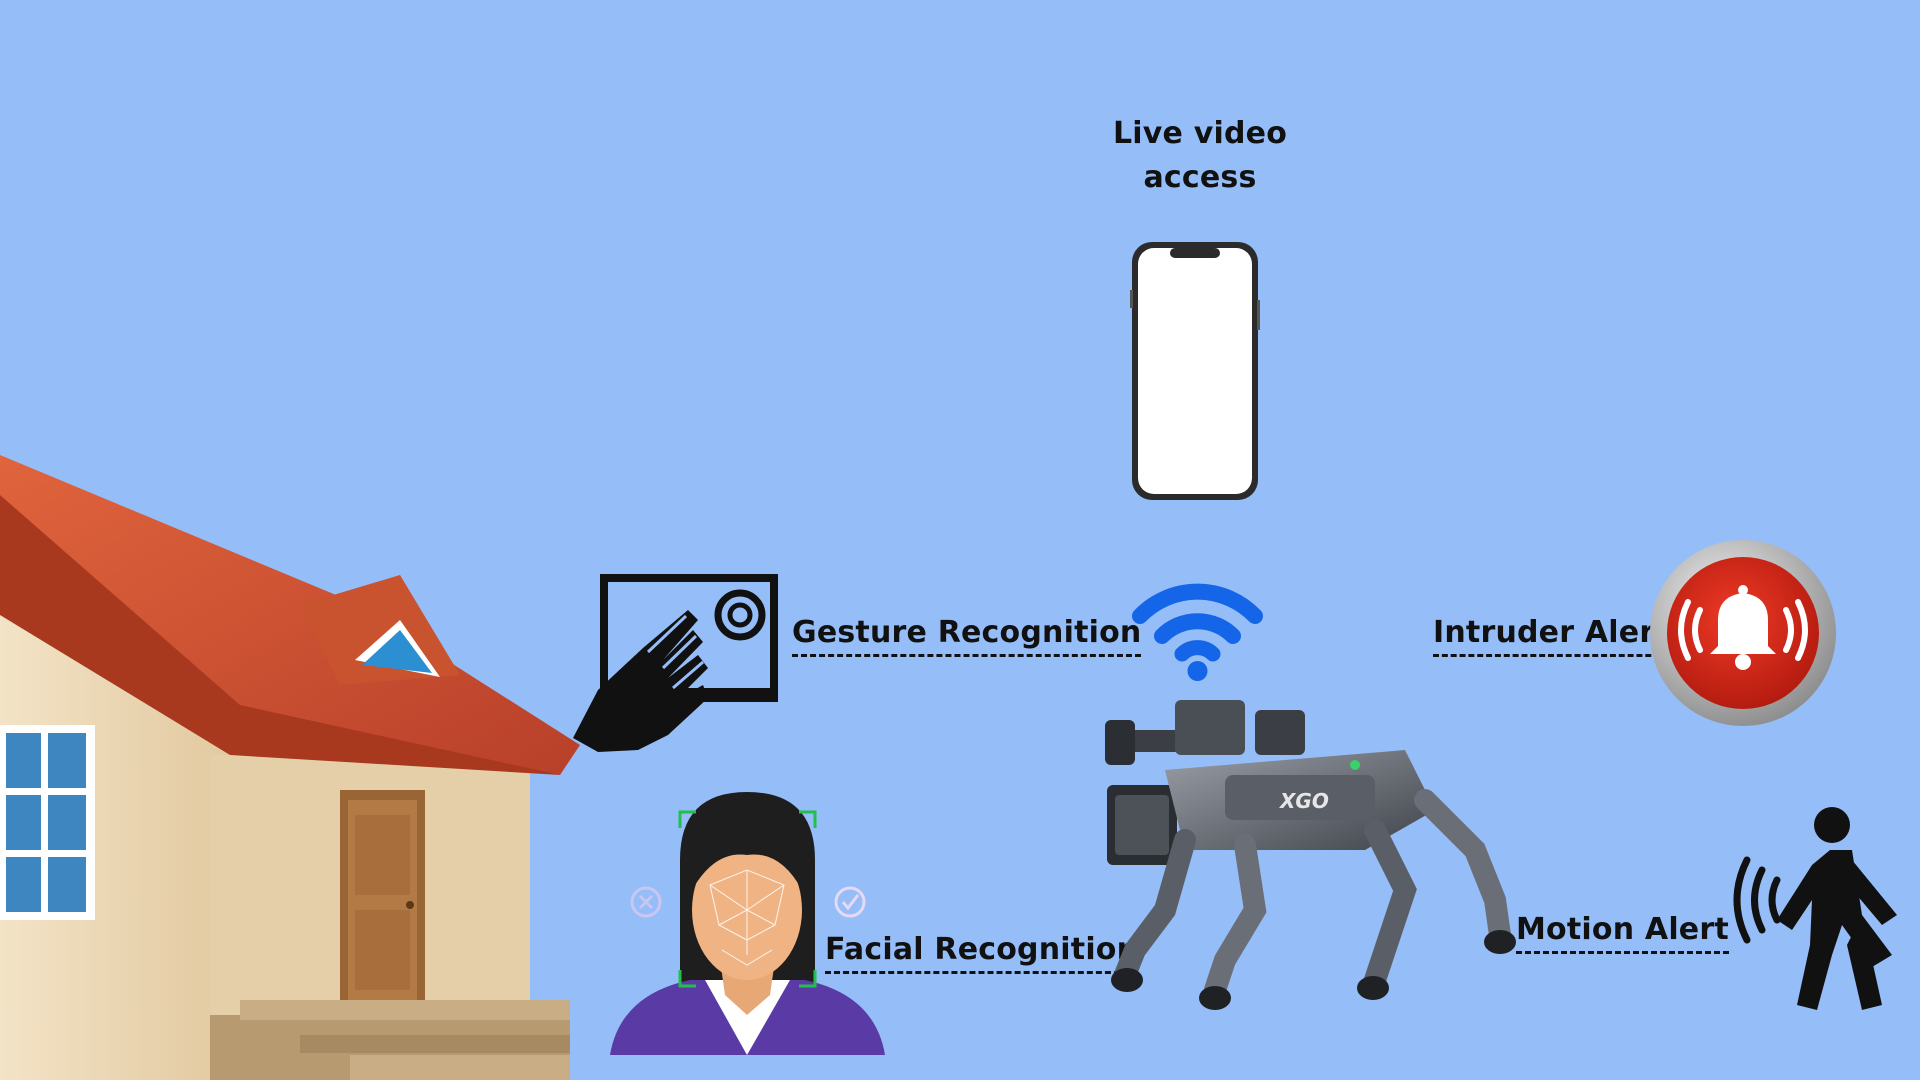 The height and width of the screenshot is (1080, 1920). I want to click on walking-person-icon, so click(1817, 910).